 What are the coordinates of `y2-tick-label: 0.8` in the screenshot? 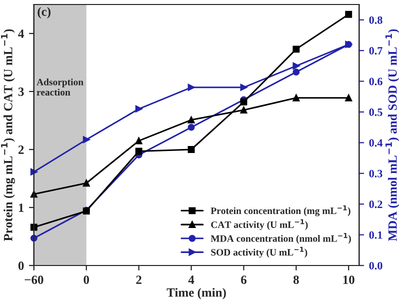 It's located at (375, 20).